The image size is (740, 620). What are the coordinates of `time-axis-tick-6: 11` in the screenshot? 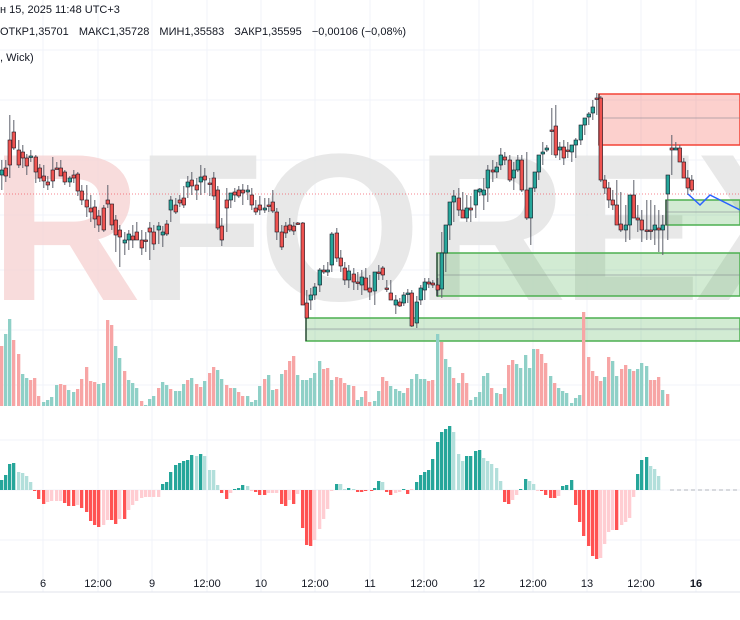 It's located at (370, 584).